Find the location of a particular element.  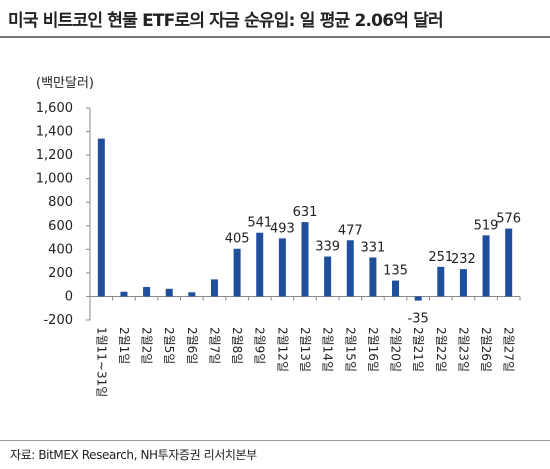

y-tick-label: 1,400 is located at coordinates (54, 132).